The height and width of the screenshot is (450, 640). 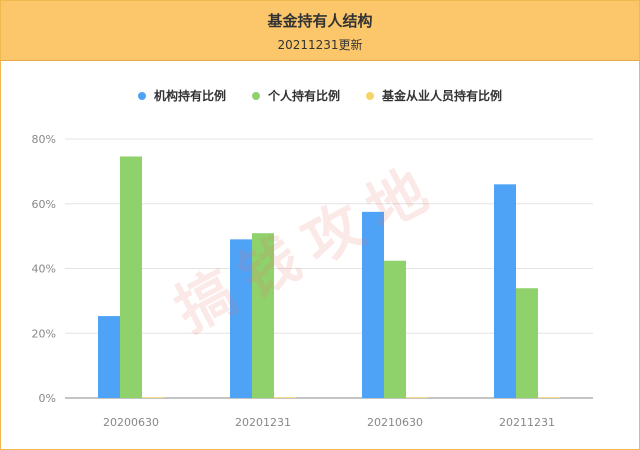 What do you see at coordinates (320, 45) in the screenshot?
I see `chart-subtitle: 20211231更新` at bounding box center [320, 45].